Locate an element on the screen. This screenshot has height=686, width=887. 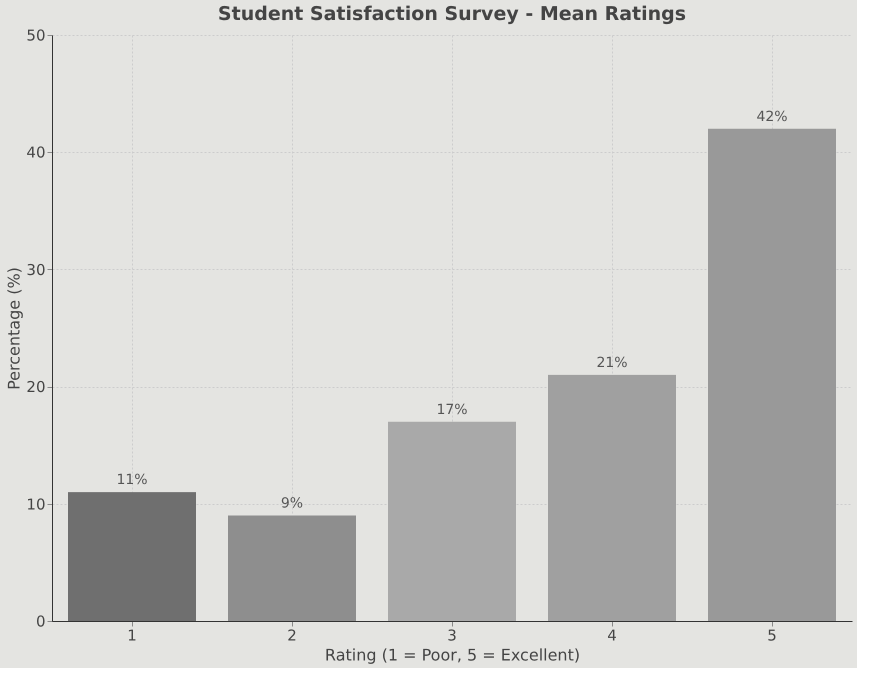
data-label: 9% is located at coordinates (292, 504).